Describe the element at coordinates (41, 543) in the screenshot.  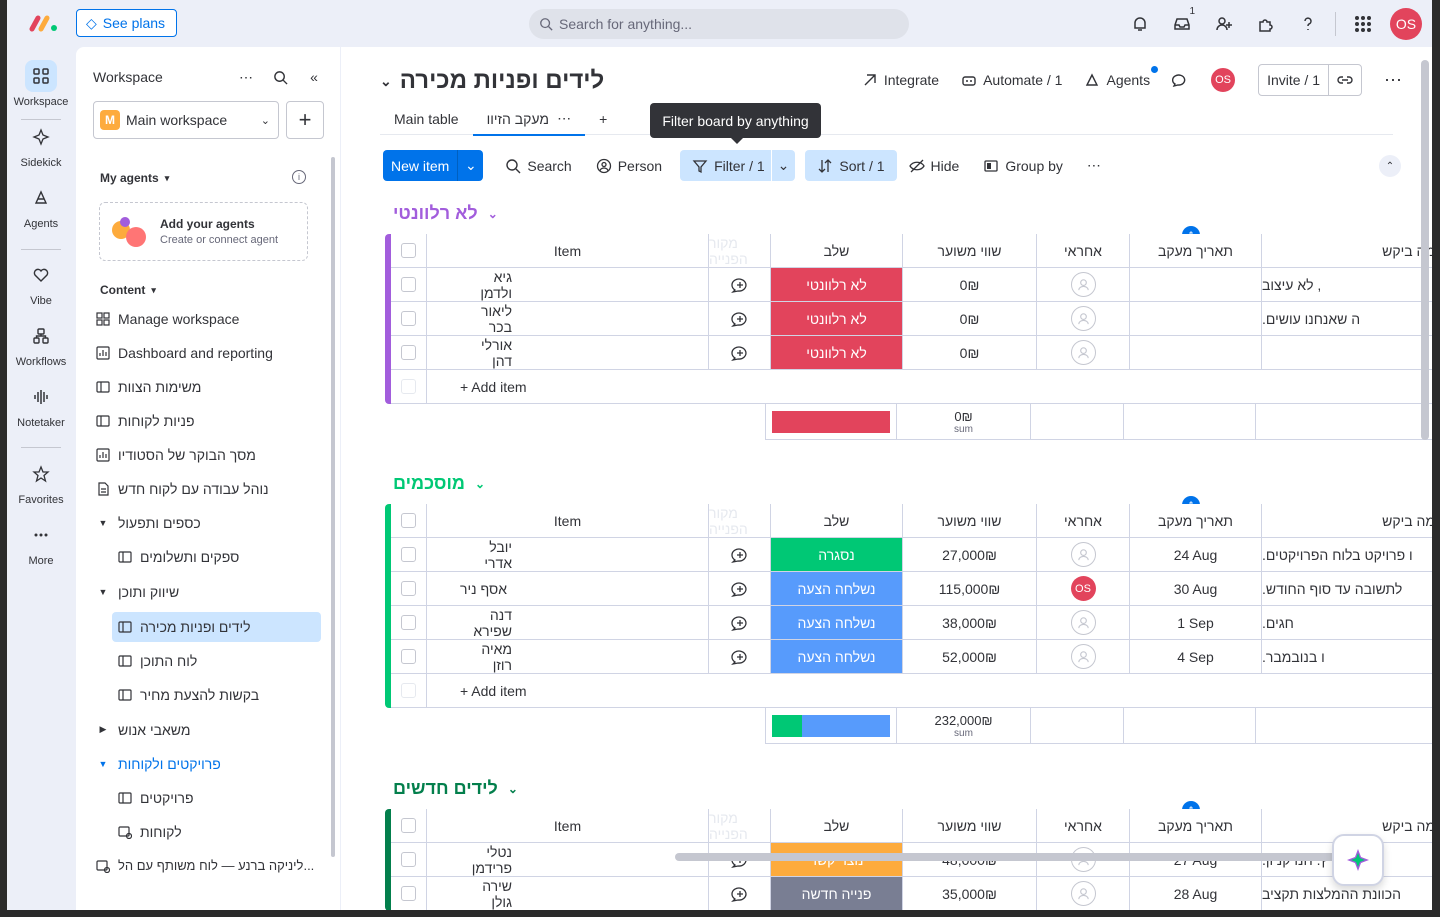
I see `rail-more: More` at that location.